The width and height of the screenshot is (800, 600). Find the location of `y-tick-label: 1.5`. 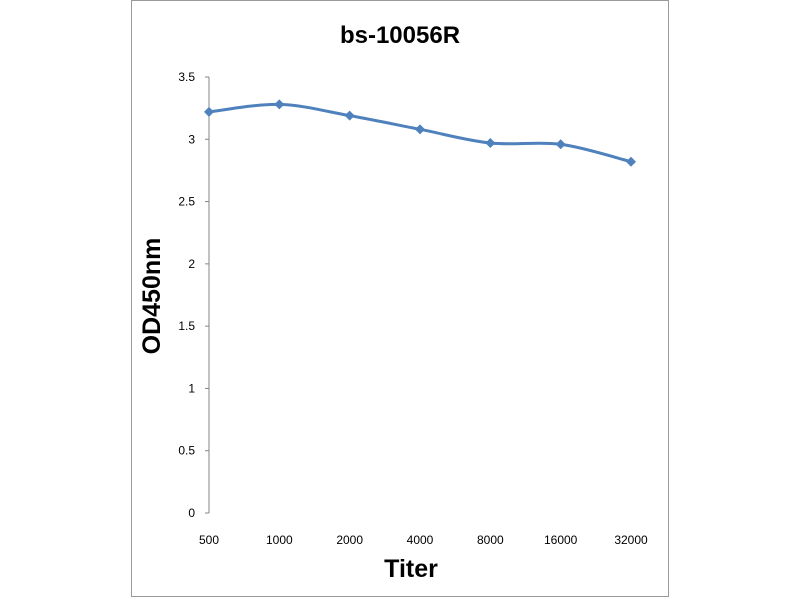

y-tick-label: 1.5 is located at coordinates (186, 326).